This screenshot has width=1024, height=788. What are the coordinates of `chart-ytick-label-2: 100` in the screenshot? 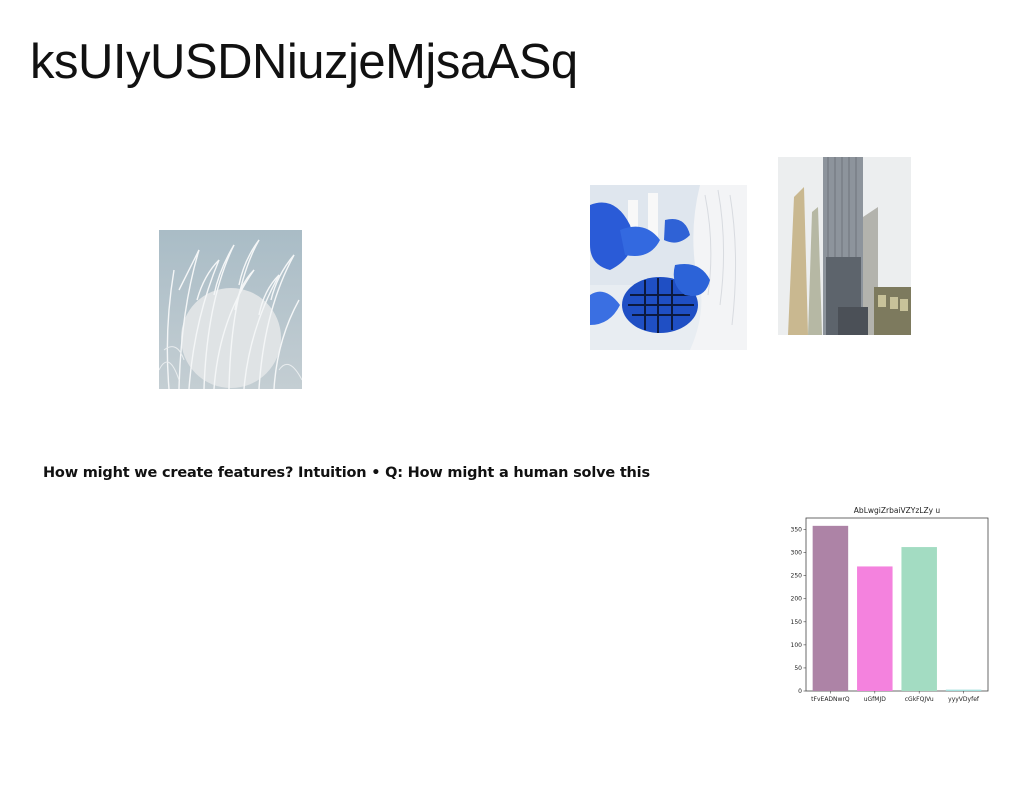 It's located at (797, 645).